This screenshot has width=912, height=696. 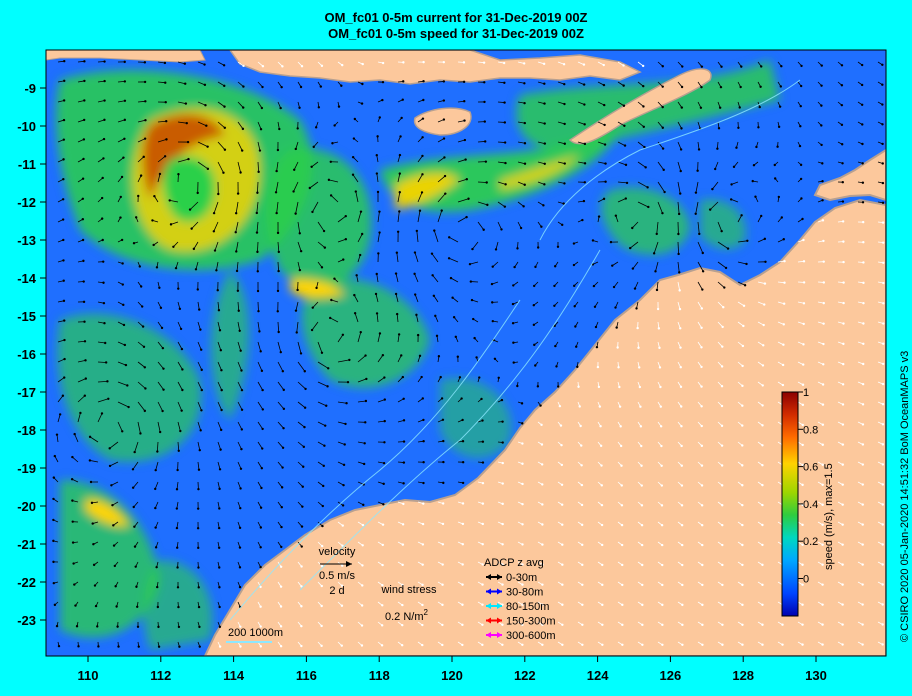 I want to click on x-tick-label: 126, so click(x=671, y=675).